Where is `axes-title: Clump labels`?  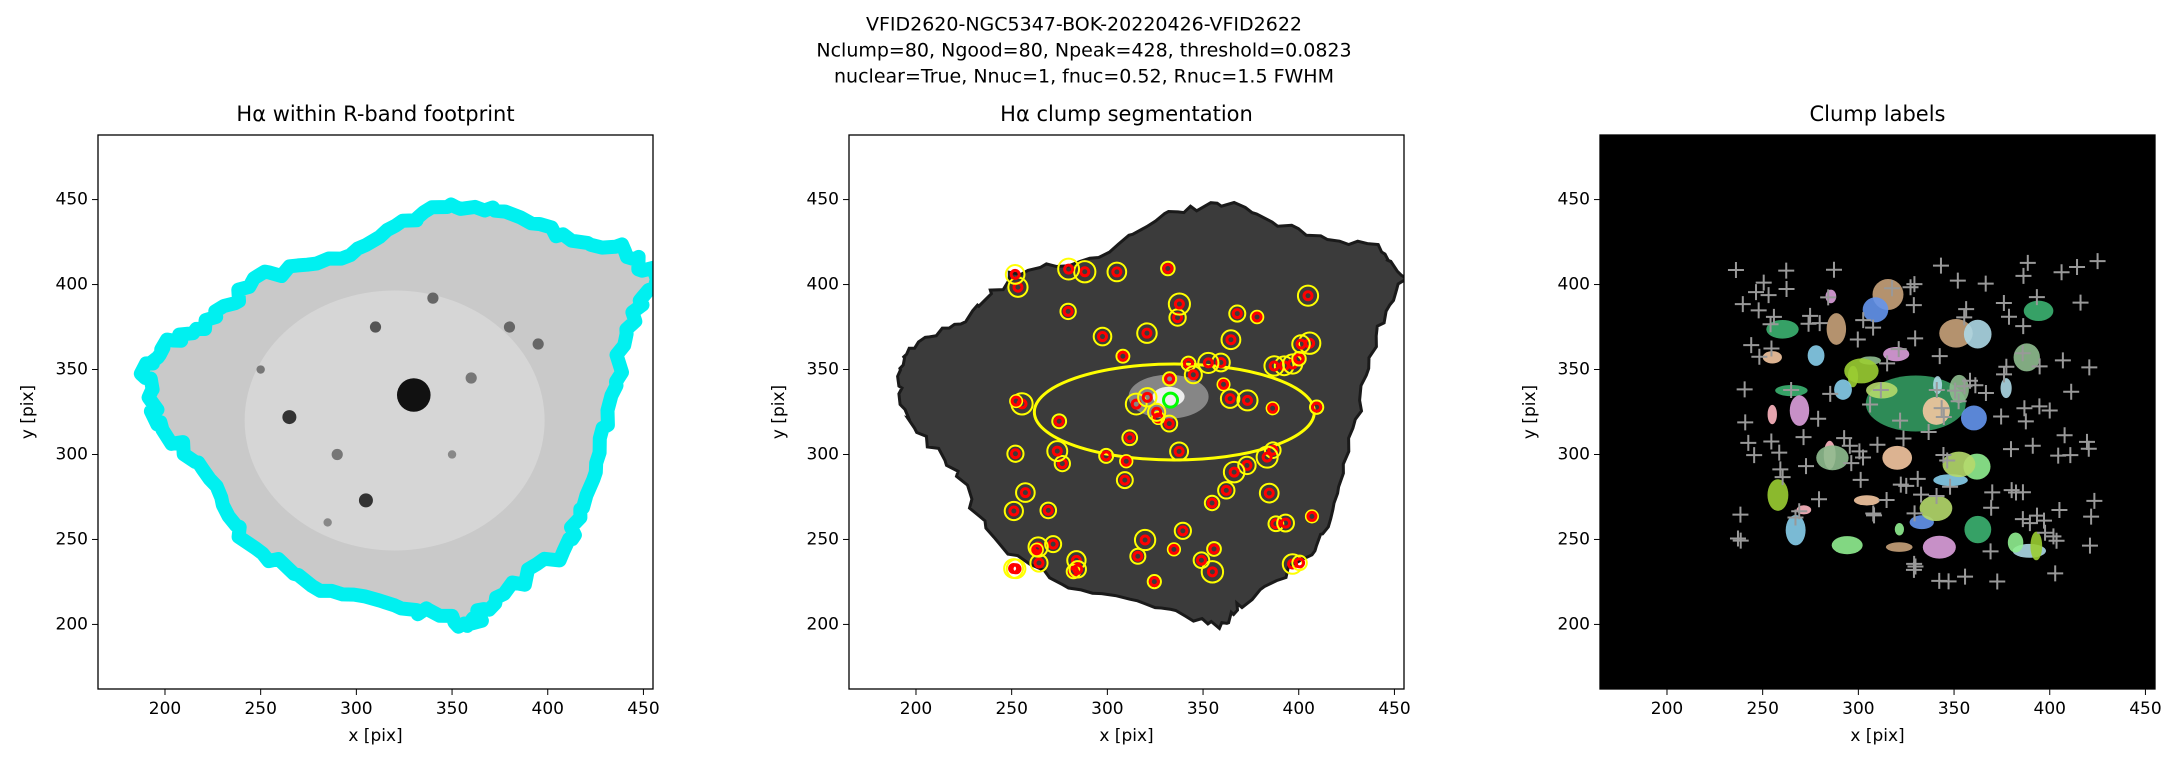
axes-title: Clump labels is located at coordinates (1878, 114).